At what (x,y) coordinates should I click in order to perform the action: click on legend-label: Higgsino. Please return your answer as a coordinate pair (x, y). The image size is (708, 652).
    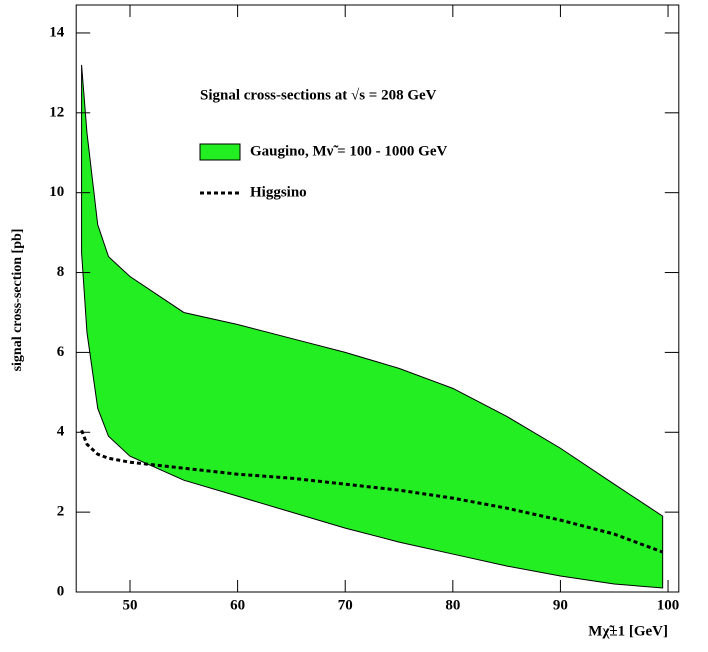
    Looking at the image, I should click on (278, 192).